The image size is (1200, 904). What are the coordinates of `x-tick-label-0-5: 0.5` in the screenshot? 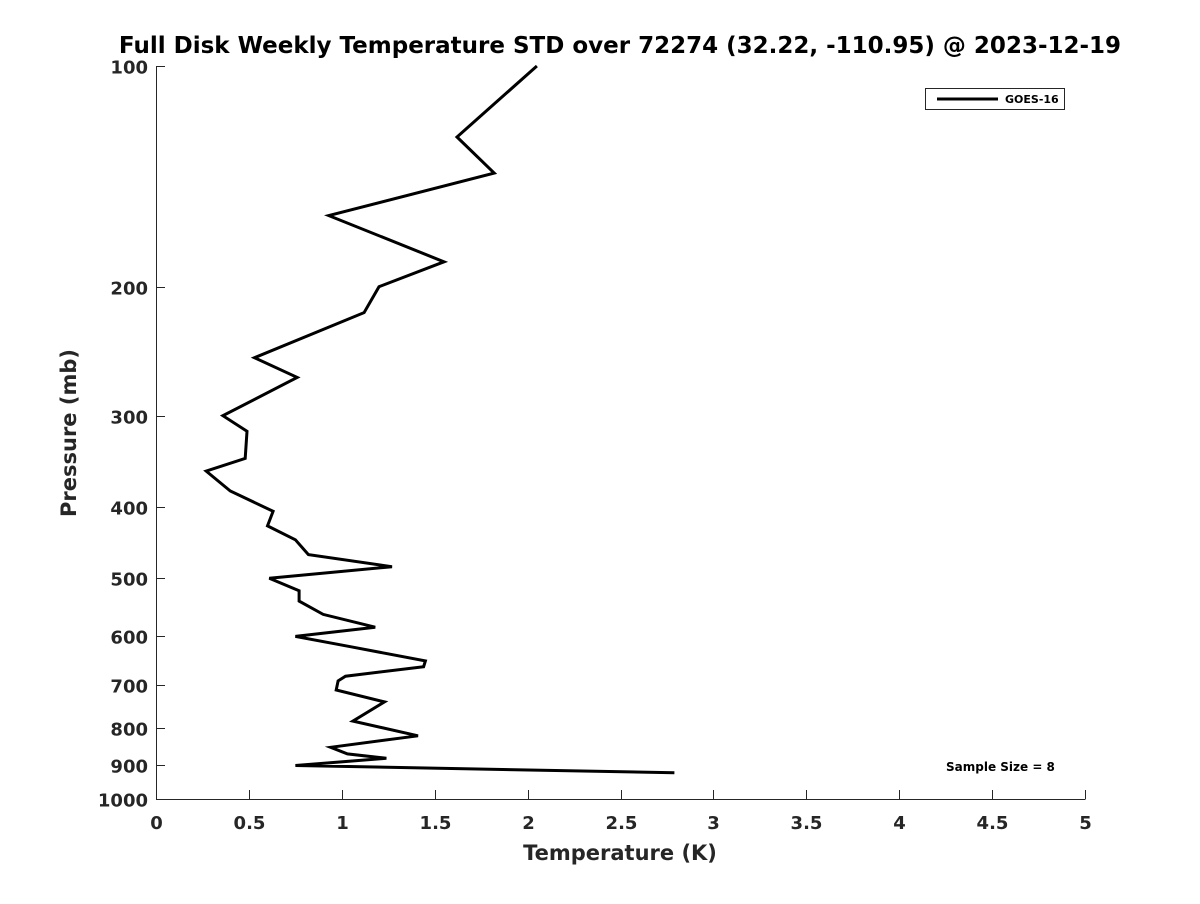 It's located at (250, 823).